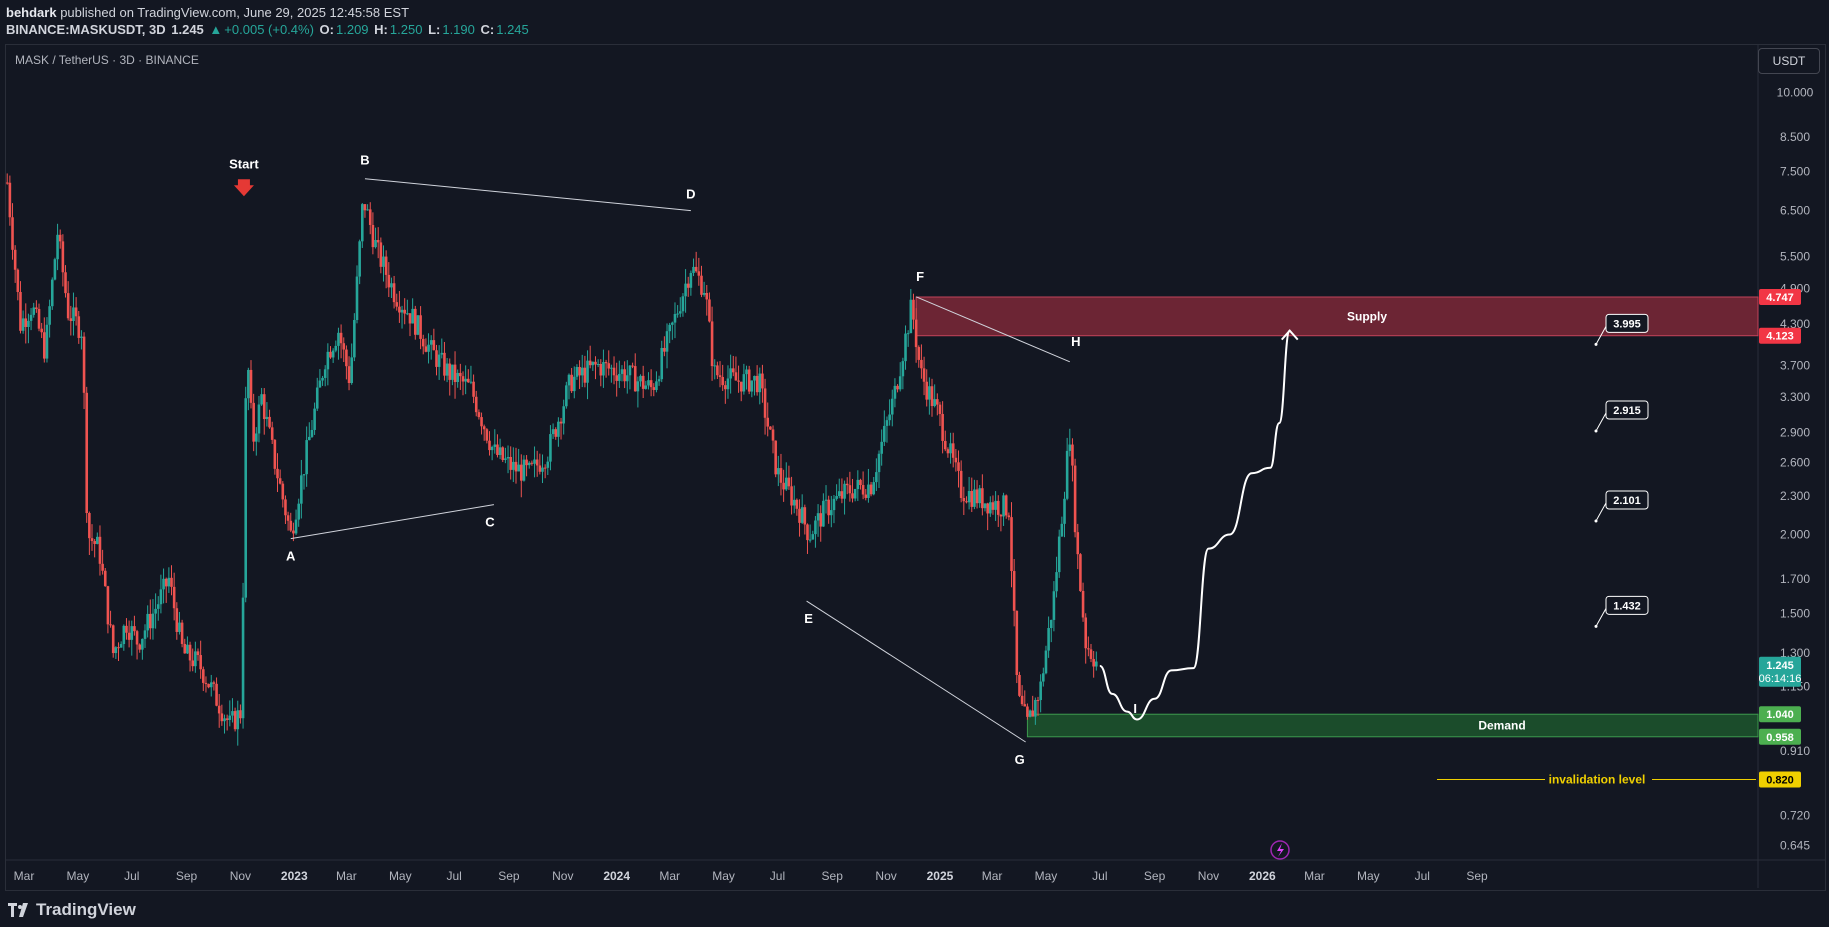  What do you see at coordinates (364, 160) in the screenshot?
I see `wave-label-b: B` at bounding box center [364, 160].